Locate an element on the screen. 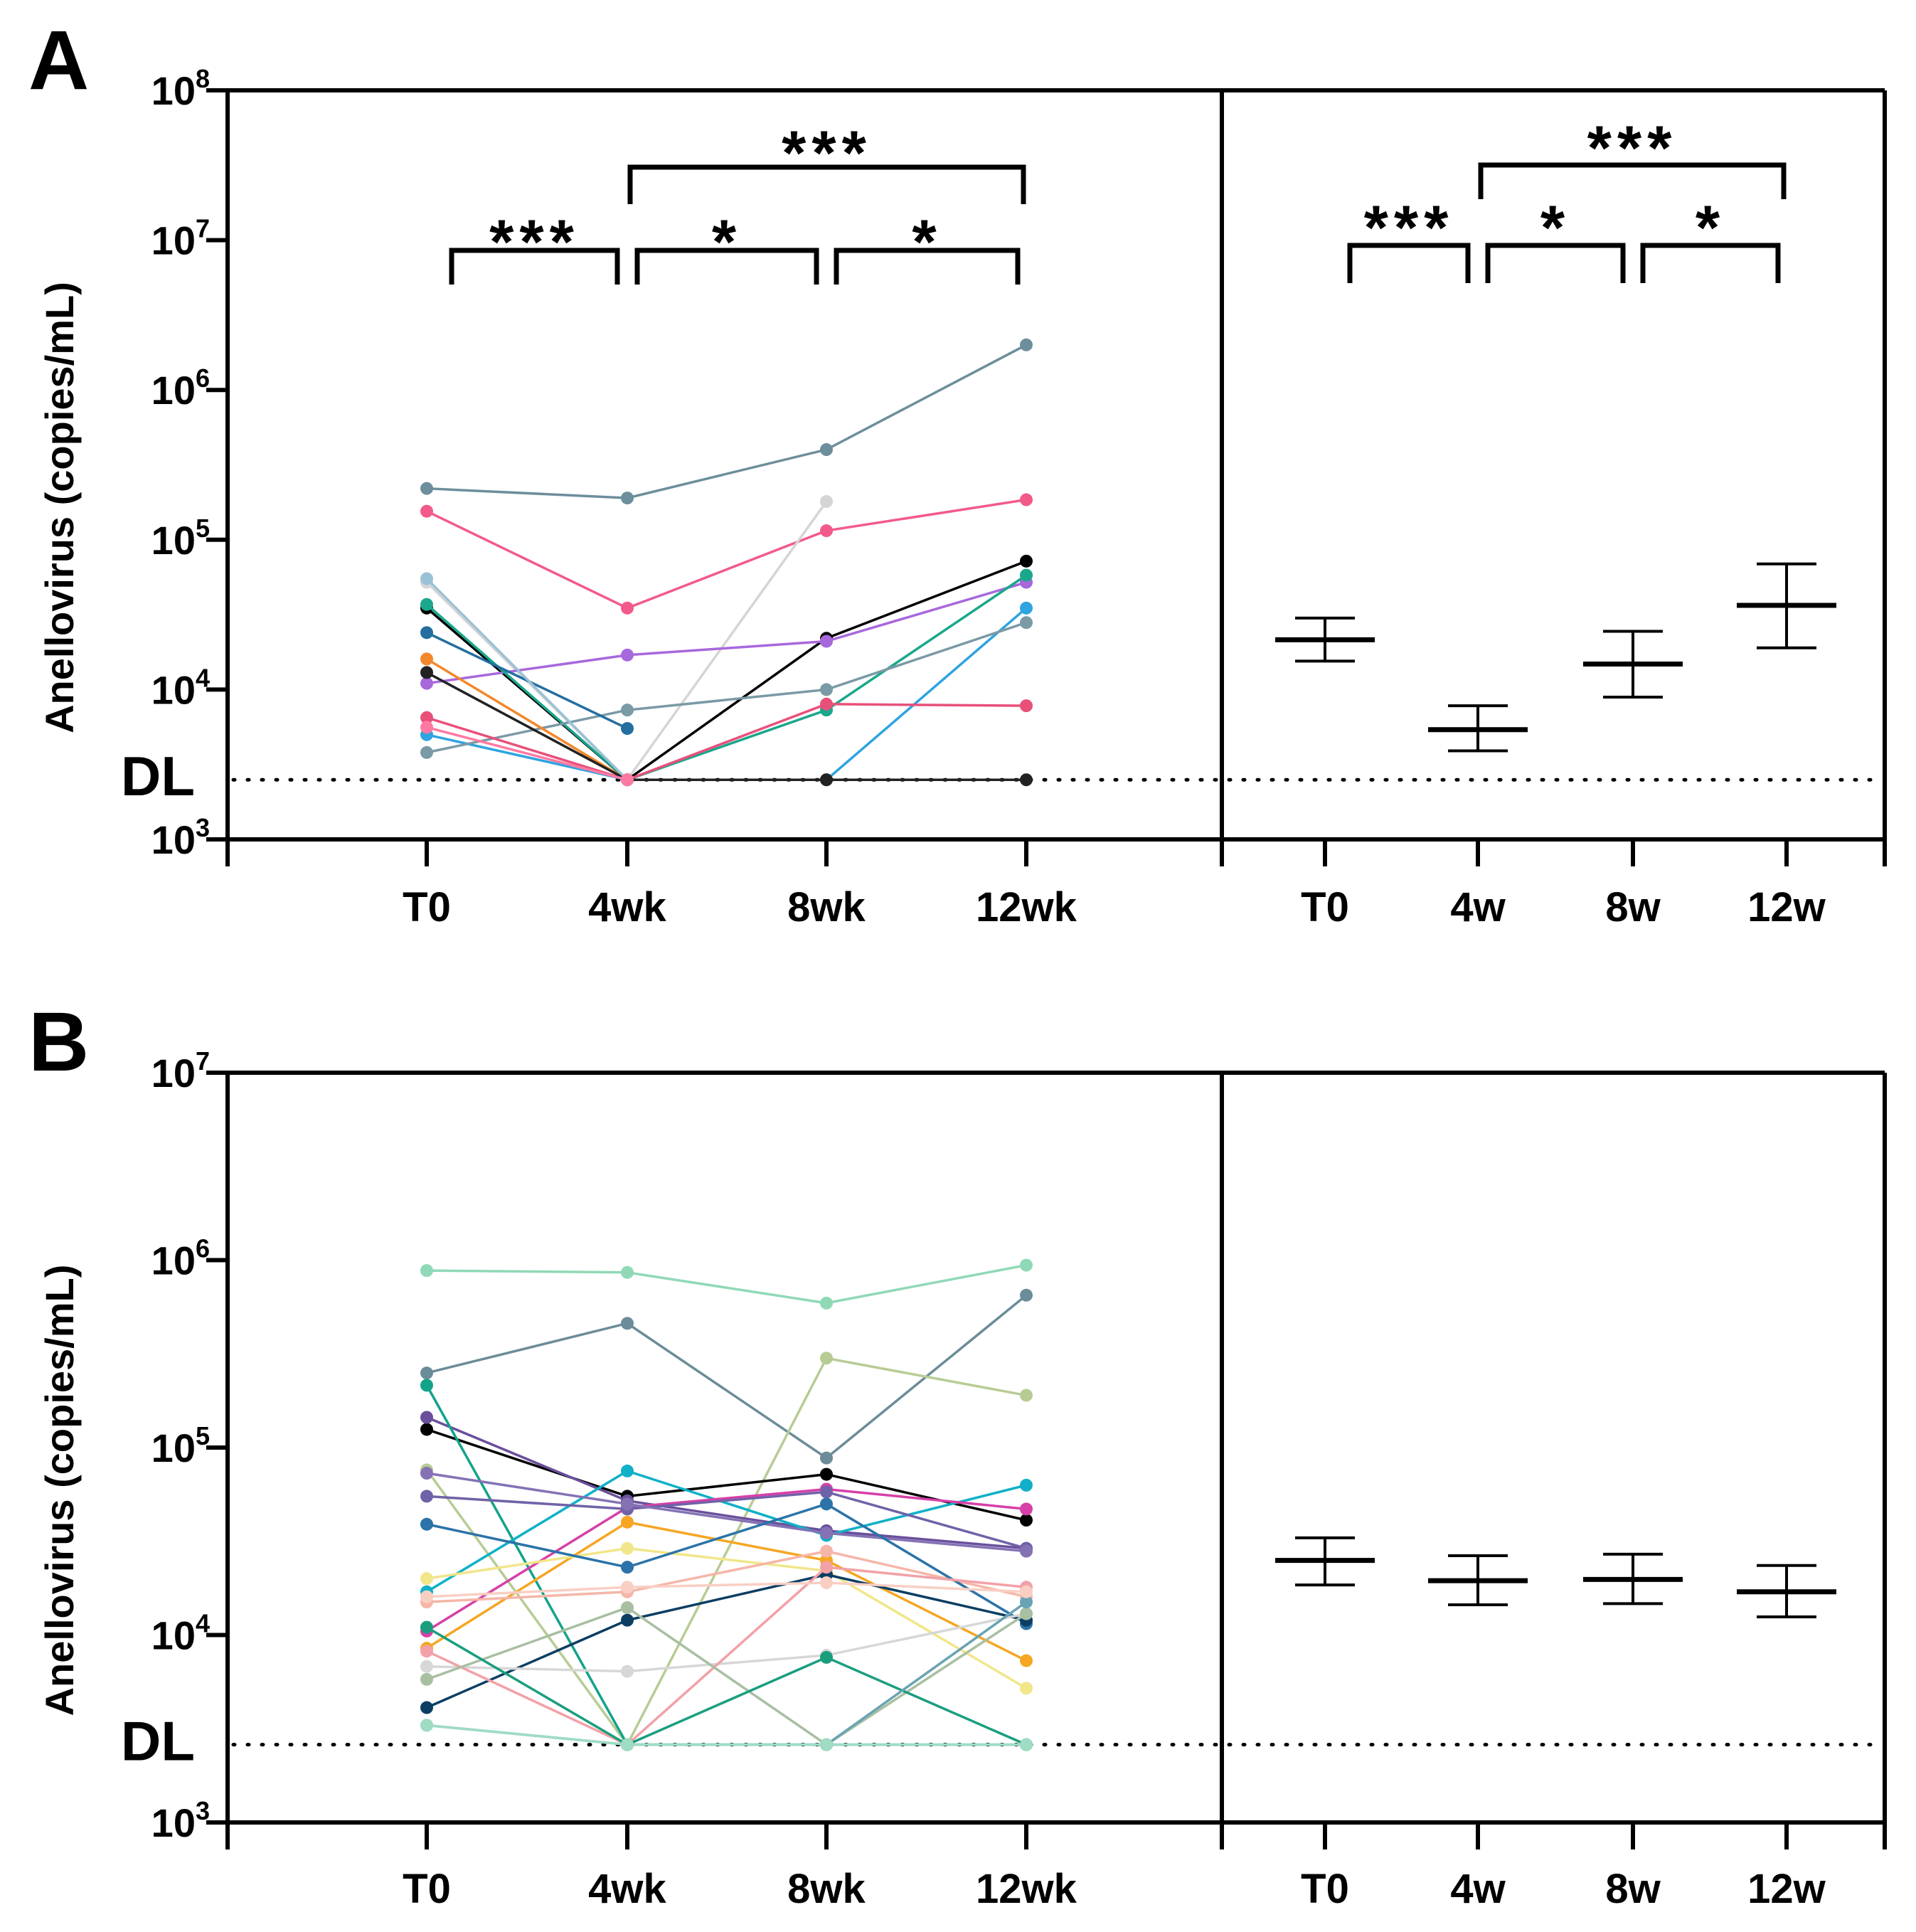  pb-left-x-tick-label: 12wk is located at coordinates (1026, 1889).